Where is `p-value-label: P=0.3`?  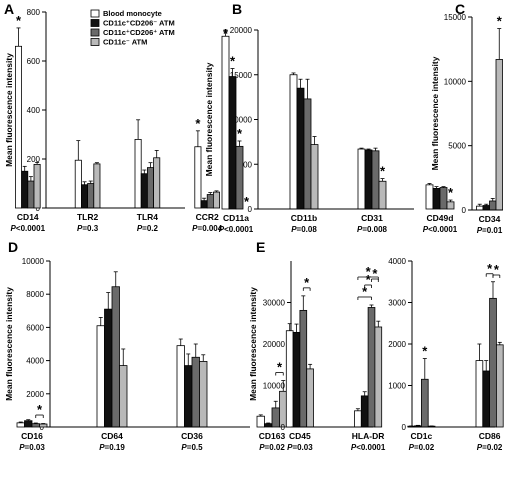
p-value-label: P=0.3 is located at coordinates (88, 228).